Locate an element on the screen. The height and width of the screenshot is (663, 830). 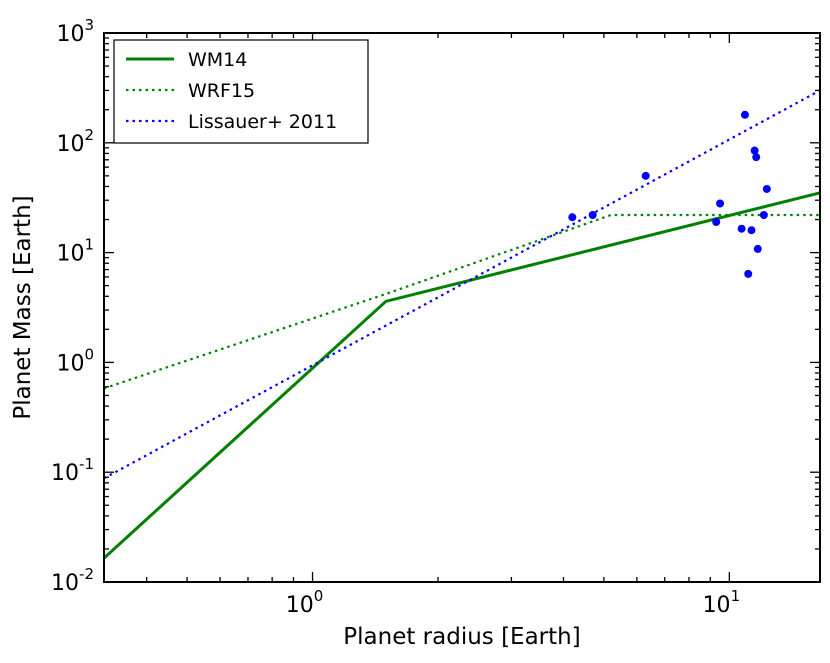
legend-box is located at coordinates (241, 91).